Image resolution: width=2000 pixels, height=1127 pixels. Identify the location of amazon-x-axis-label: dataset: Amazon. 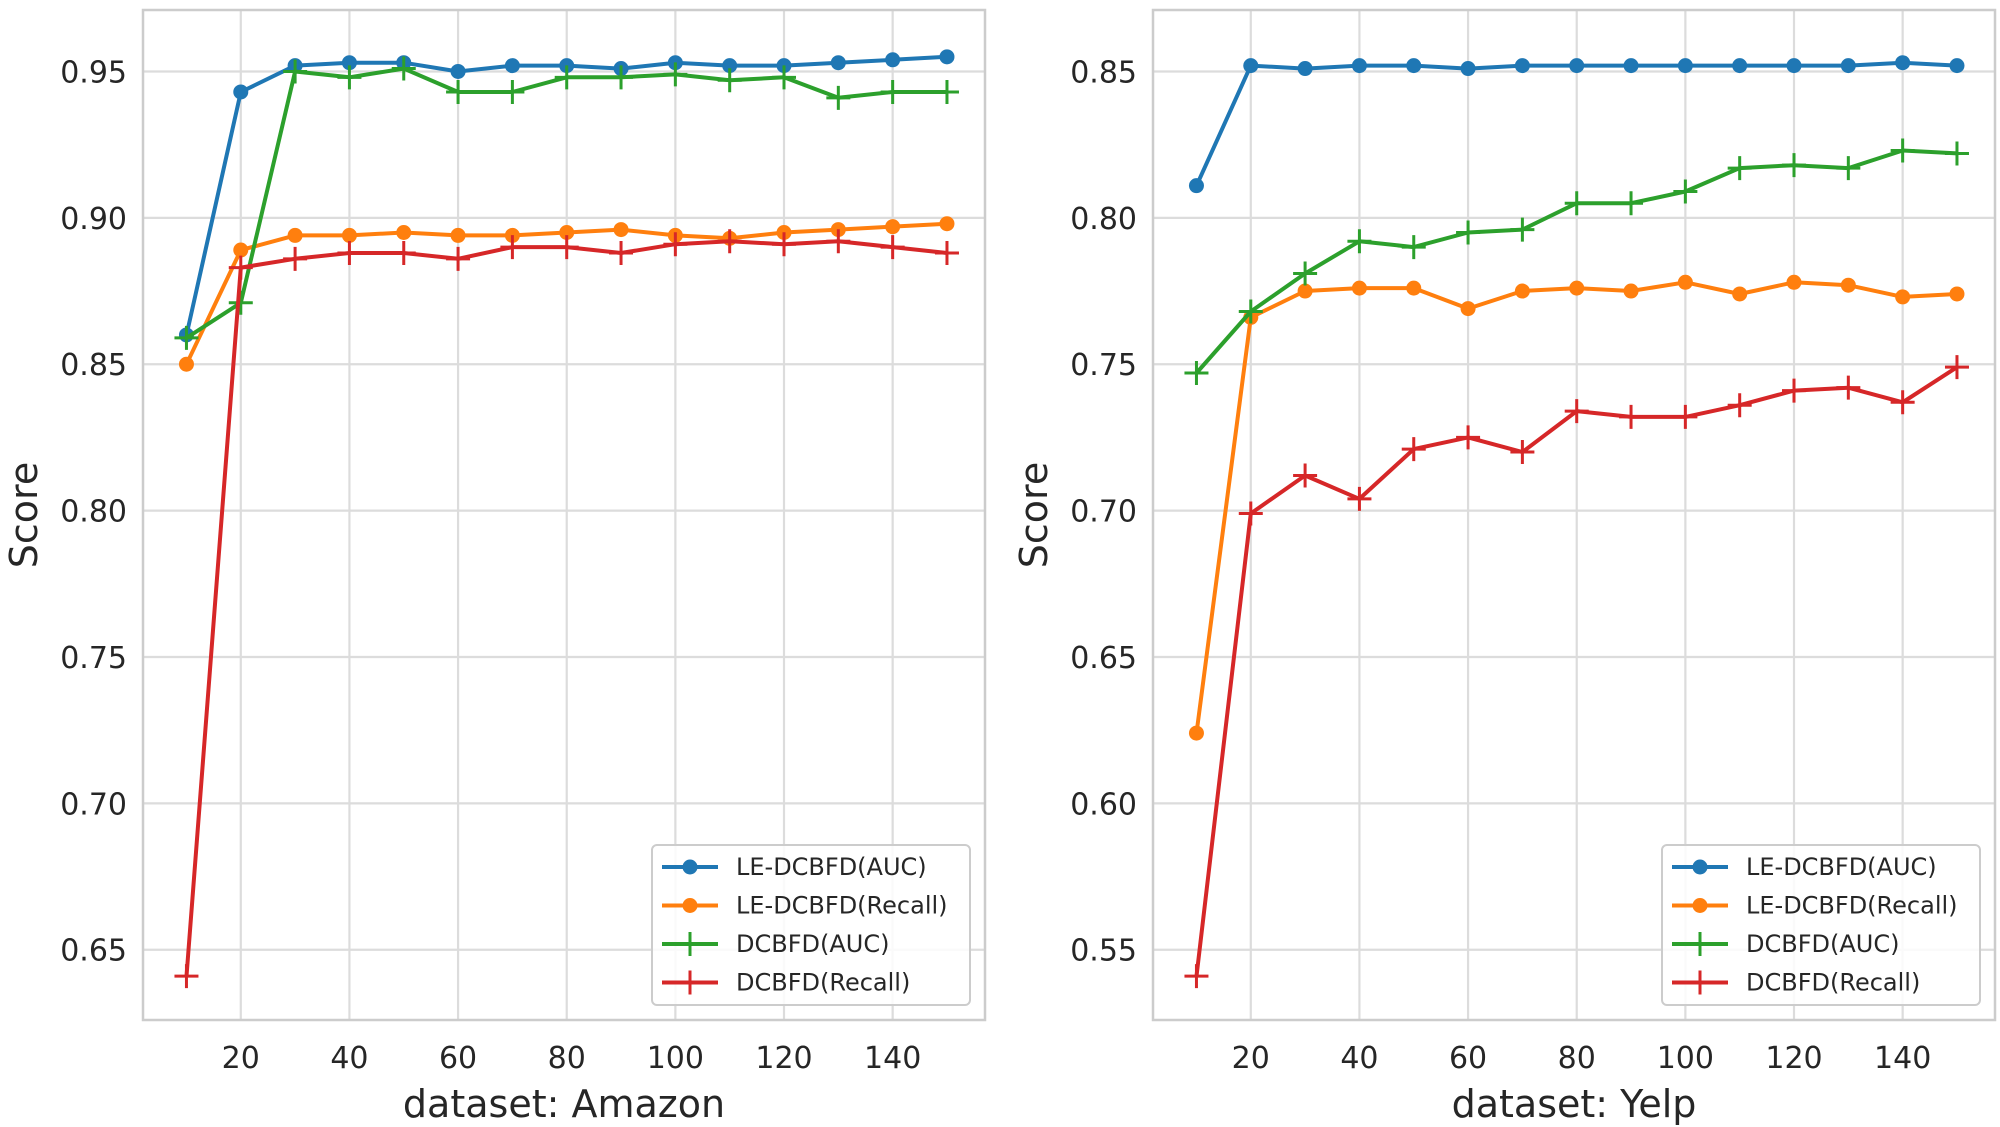
(564, 1104).